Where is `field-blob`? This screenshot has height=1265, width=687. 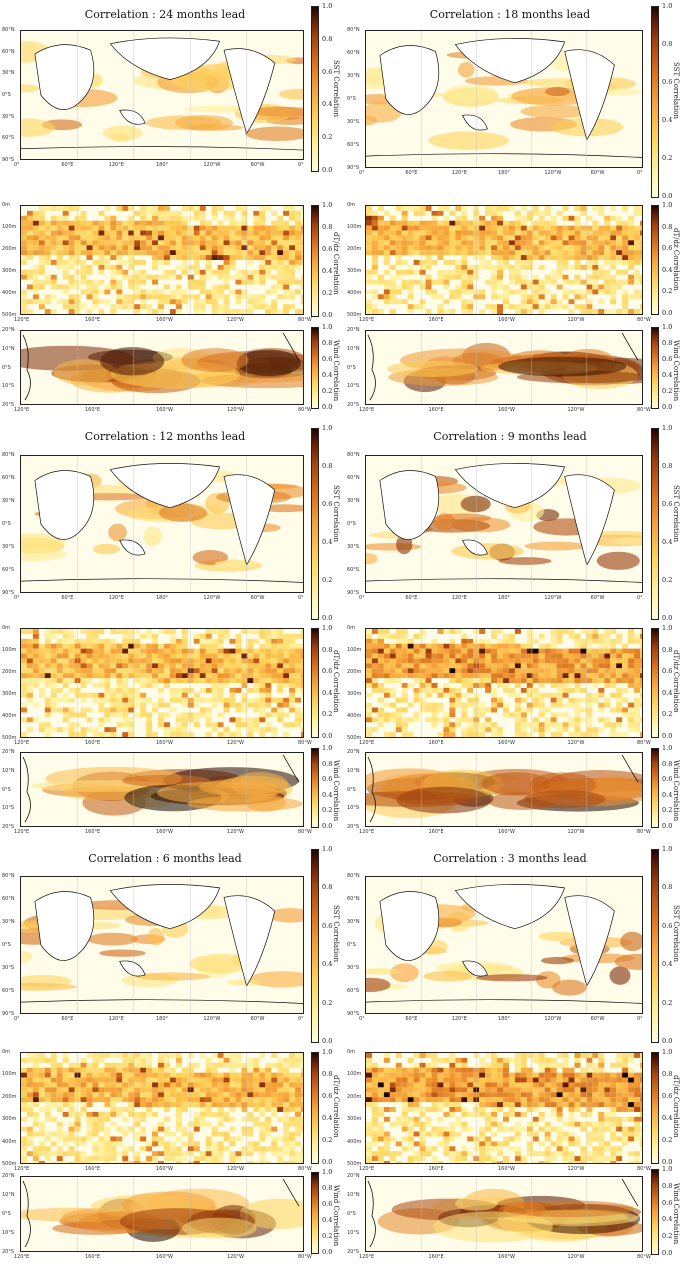
field-blob is located at coordinates (557, 960).